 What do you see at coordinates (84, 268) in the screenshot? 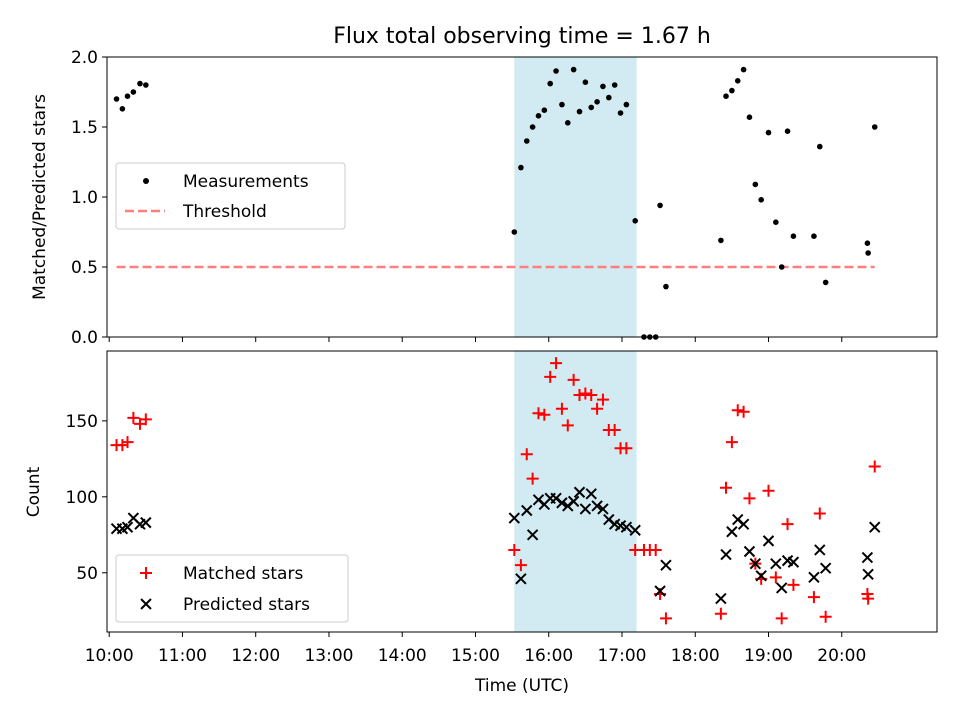
I see `y-tick-label: 0.5` at bounding box center [84, 268].